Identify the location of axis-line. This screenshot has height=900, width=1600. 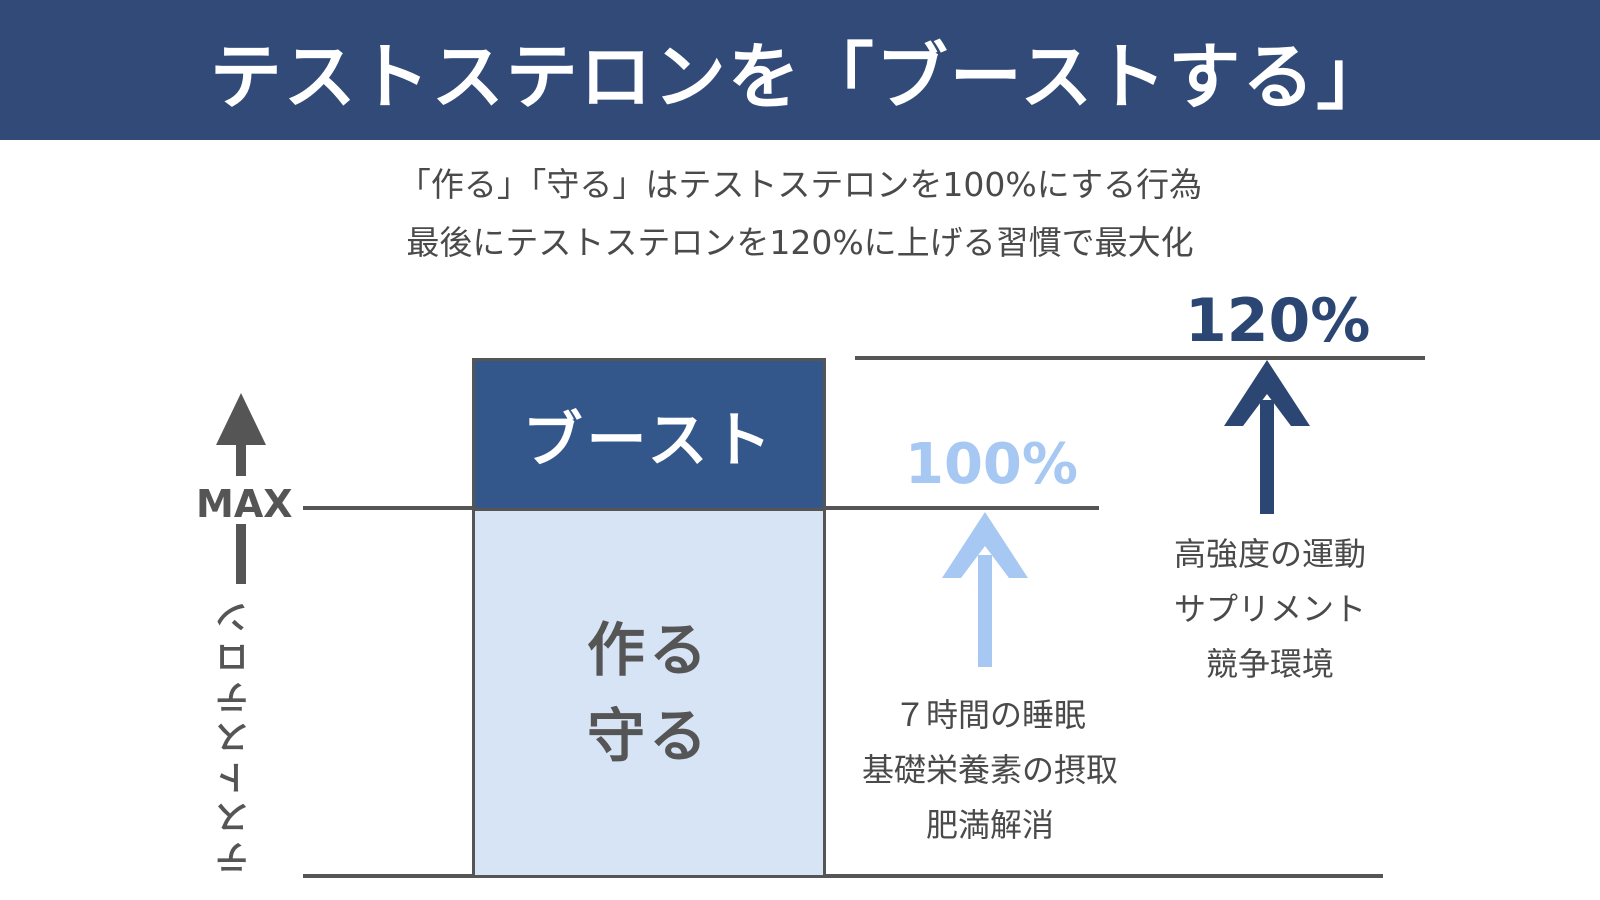
(241, 554).